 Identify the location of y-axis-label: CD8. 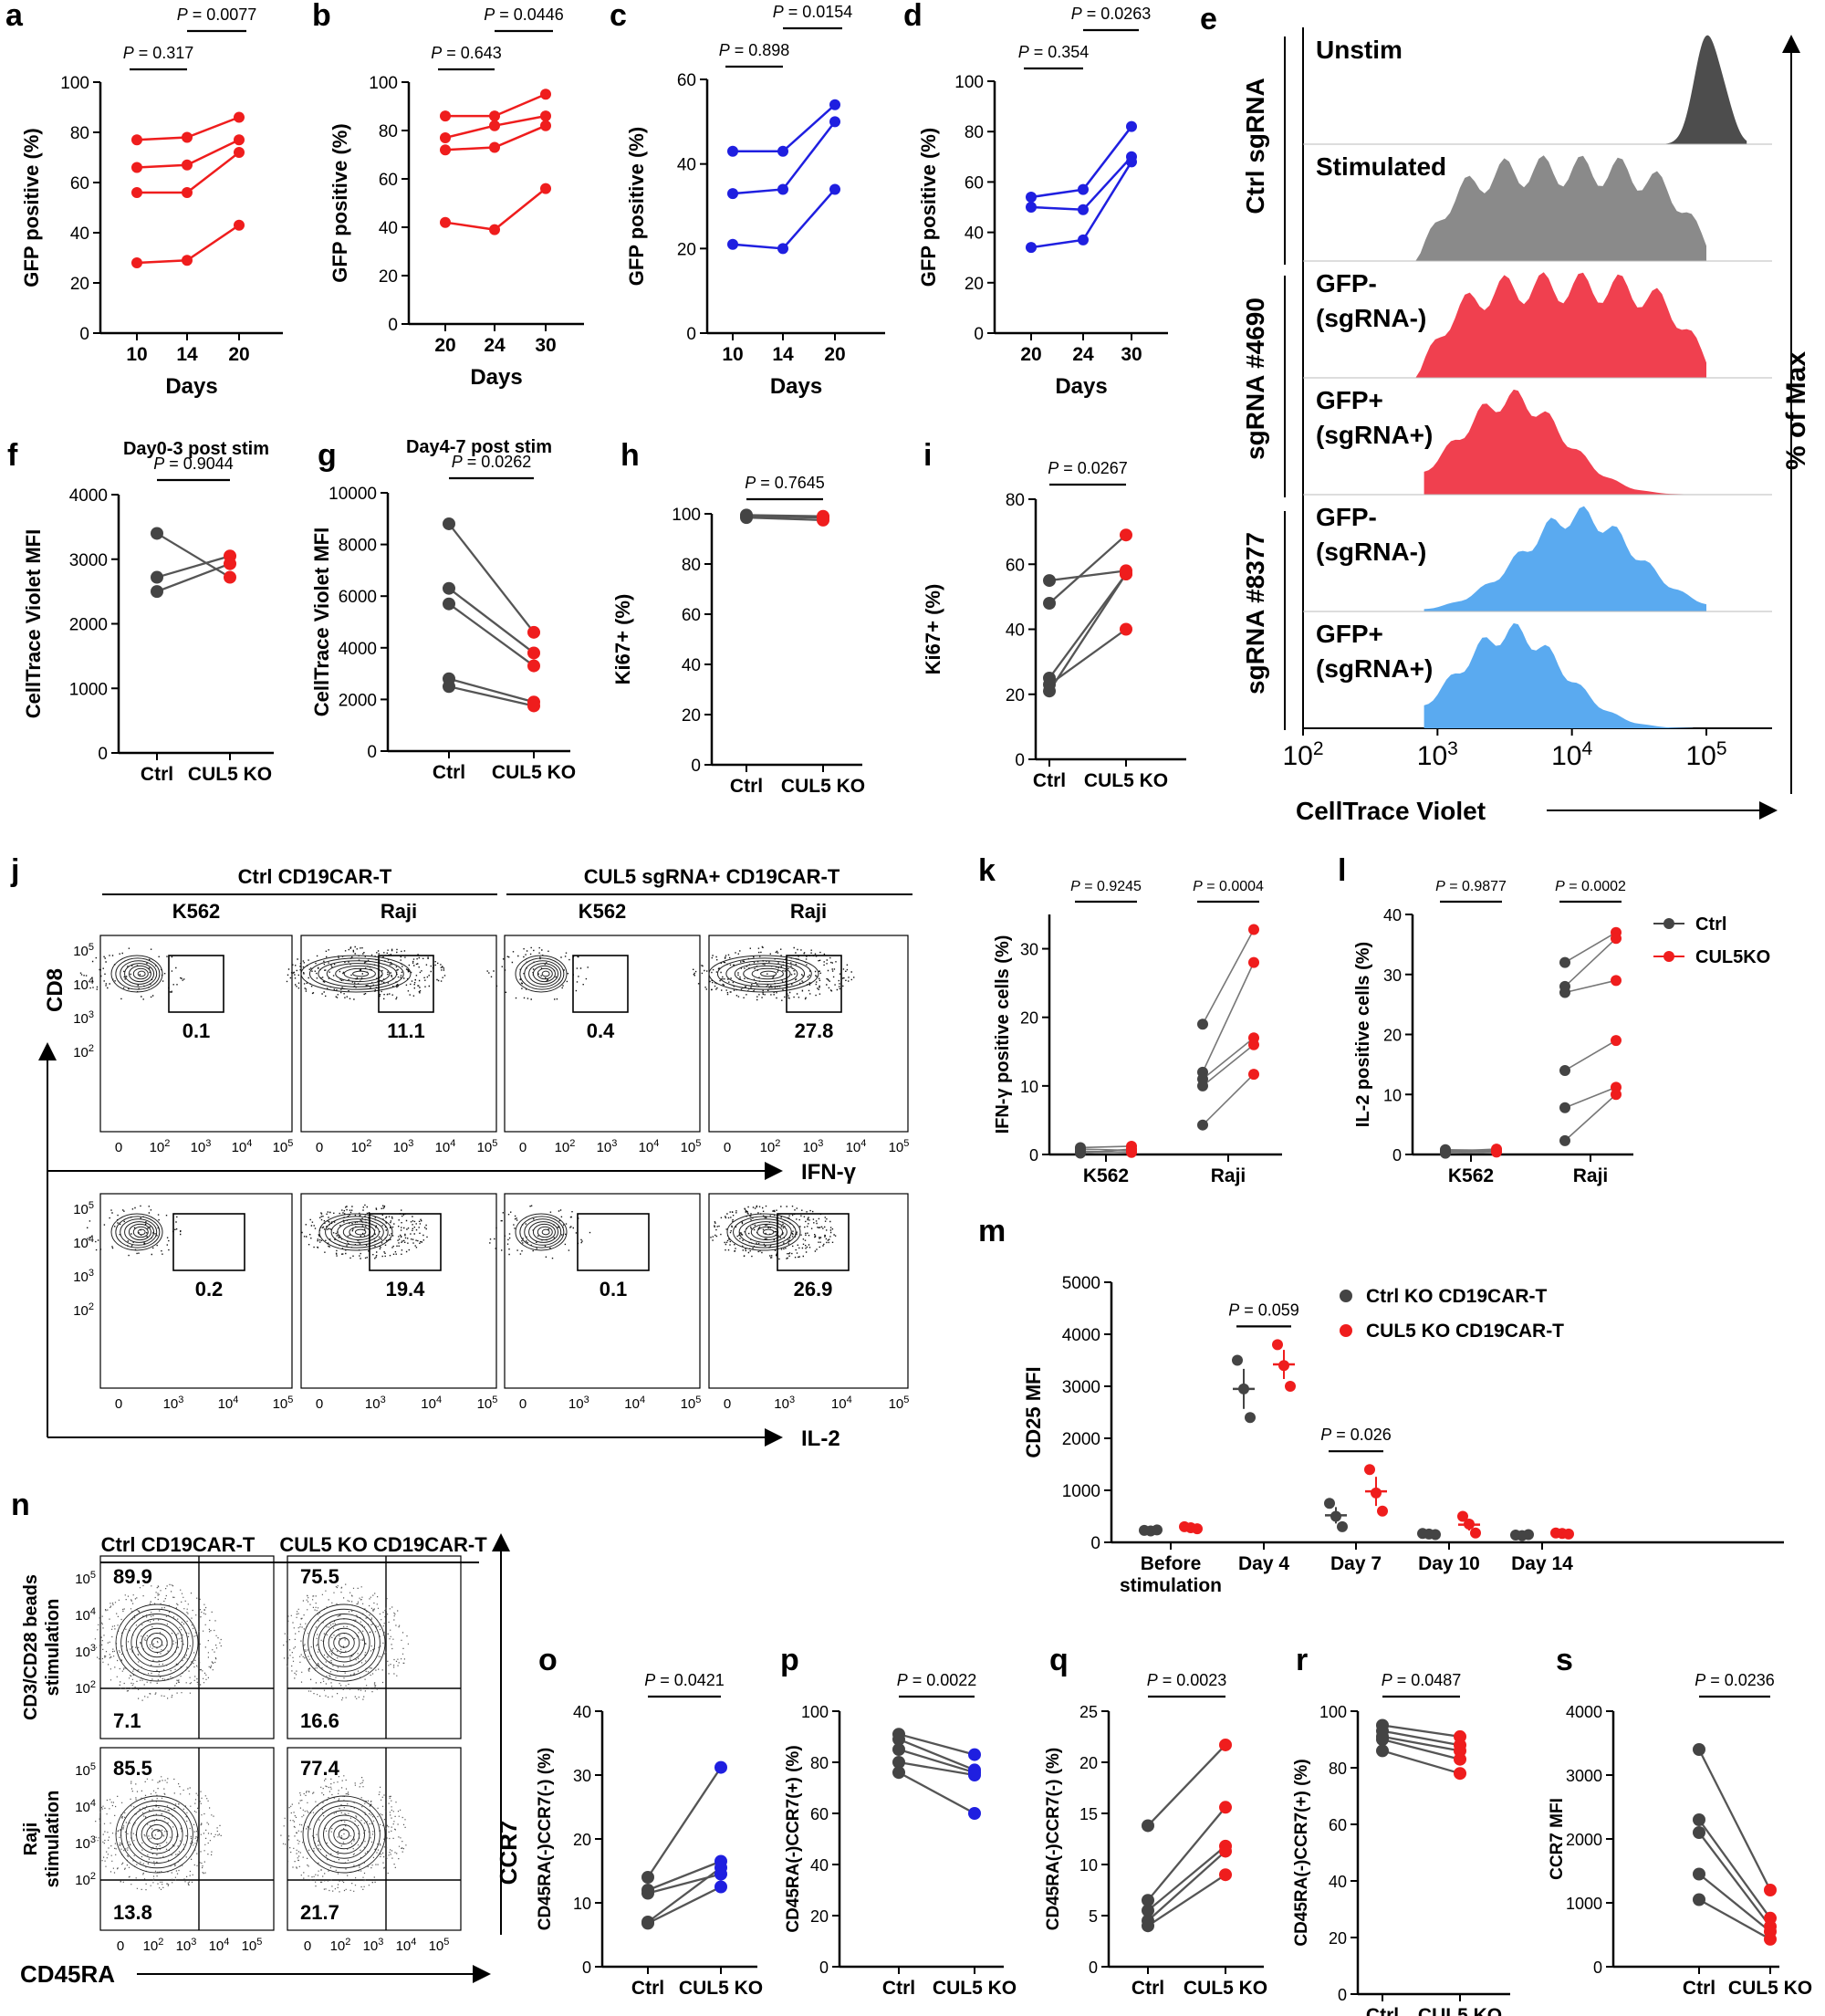
(55, 990).